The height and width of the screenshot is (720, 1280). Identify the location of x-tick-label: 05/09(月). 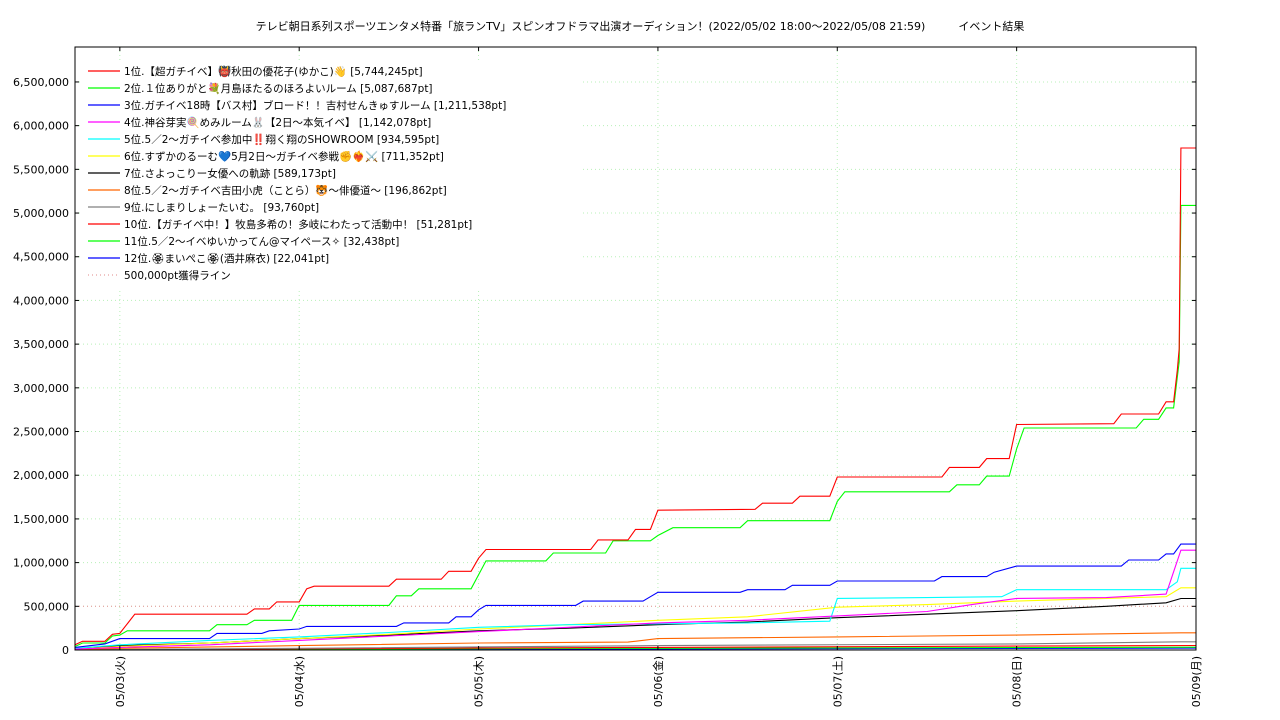
(1196, 681).